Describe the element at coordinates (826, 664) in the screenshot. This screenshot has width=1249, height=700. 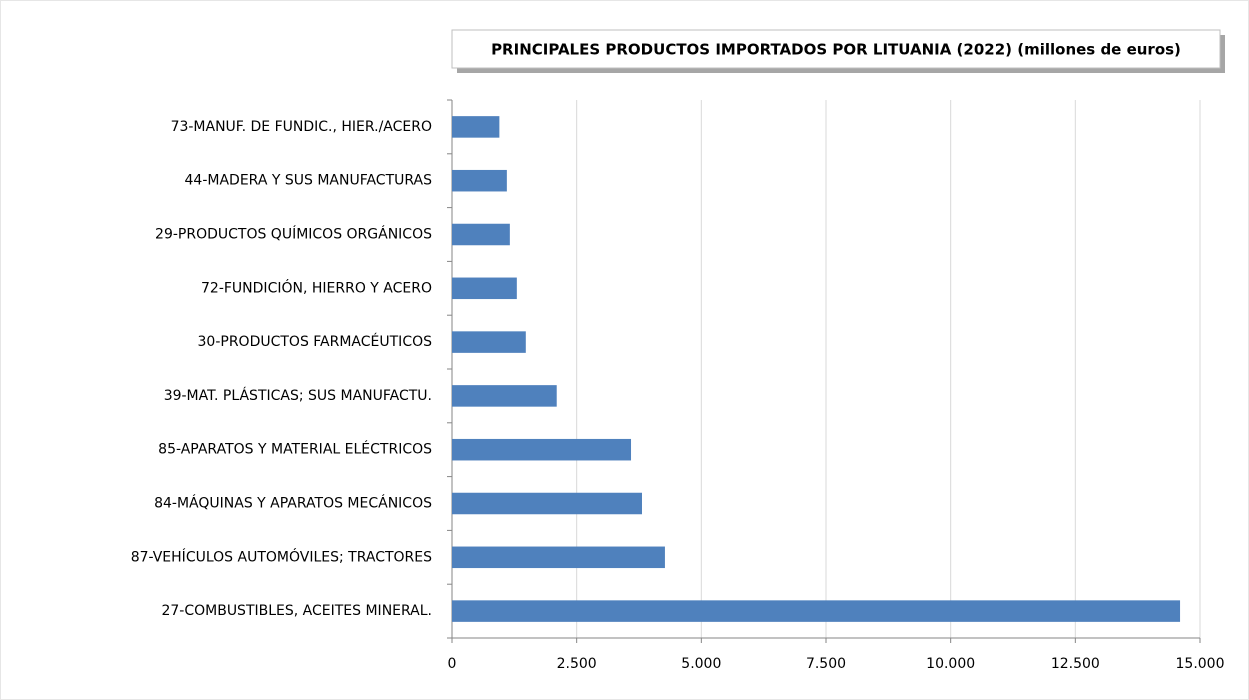
I see `x-tick-label: 7.500` at that location.